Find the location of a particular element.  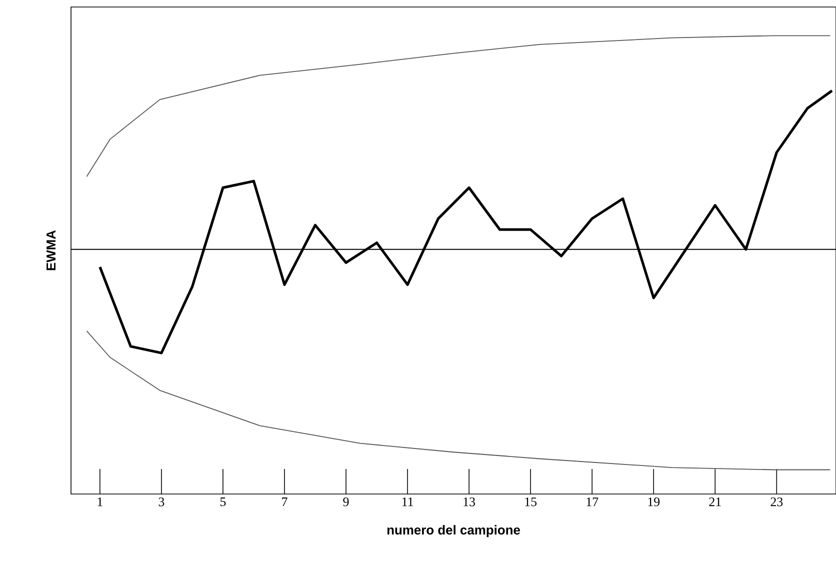

x-tick-label: 17 is located at coordinates (592, 502).